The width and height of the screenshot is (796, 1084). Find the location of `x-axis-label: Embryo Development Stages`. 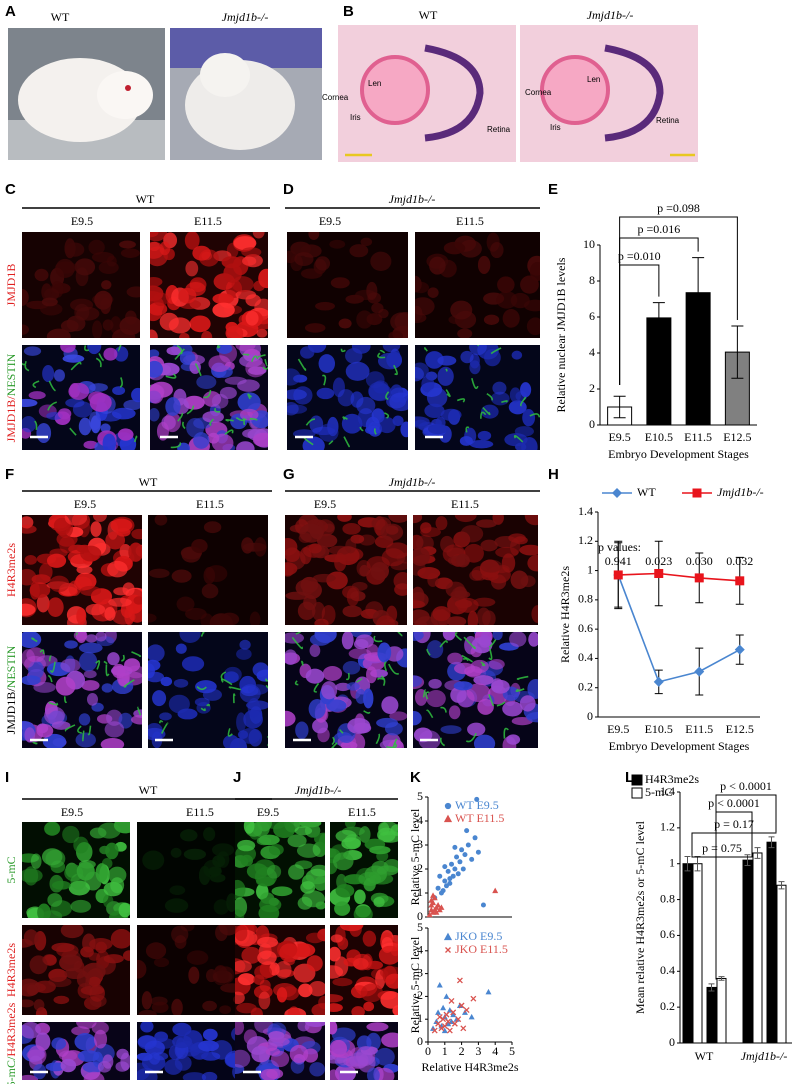

x-axis-label: Embryo Development Stages is located at coordinates (678, 454).